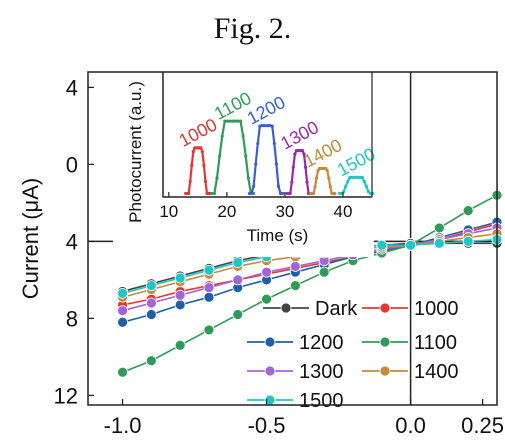  Describe the element at coordinates (321, 372) in the screenshot. I see `legend-label-1300: 1300` at that location.